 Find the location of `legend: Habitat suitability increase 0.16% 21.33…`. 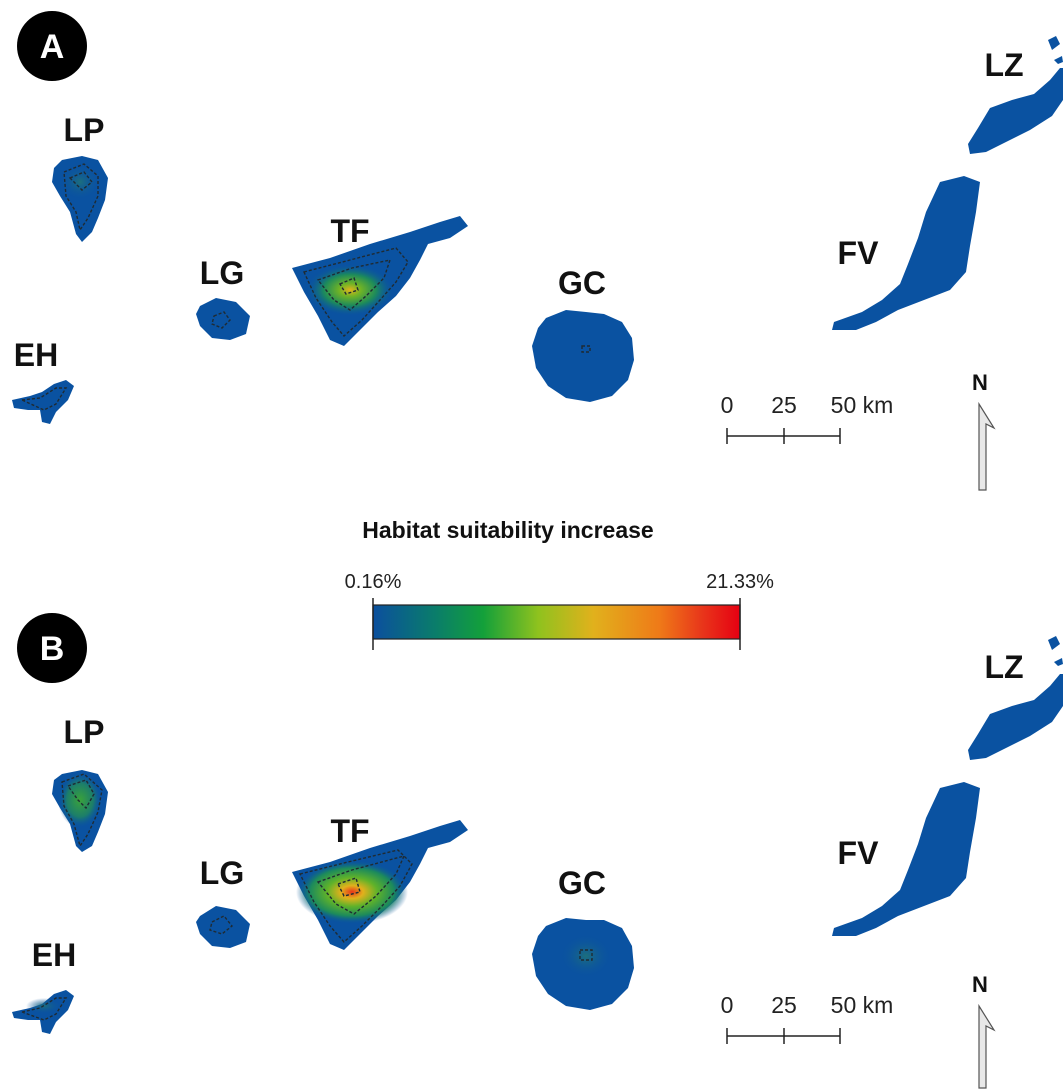

legend: Habitat suitability increase 0.16% 21.33… is located at coordinates (559, 583).